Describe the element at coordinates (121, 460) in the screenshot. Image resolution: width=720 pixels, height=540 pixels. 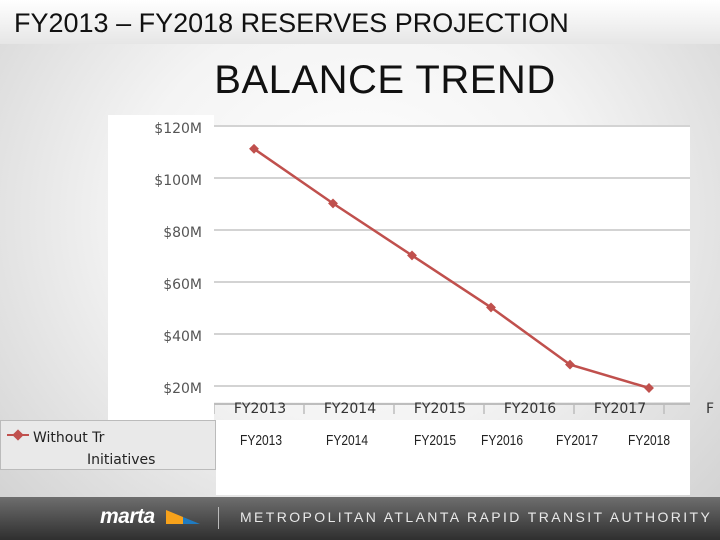
I see `legend-label-line2: Initiatives` at that location.